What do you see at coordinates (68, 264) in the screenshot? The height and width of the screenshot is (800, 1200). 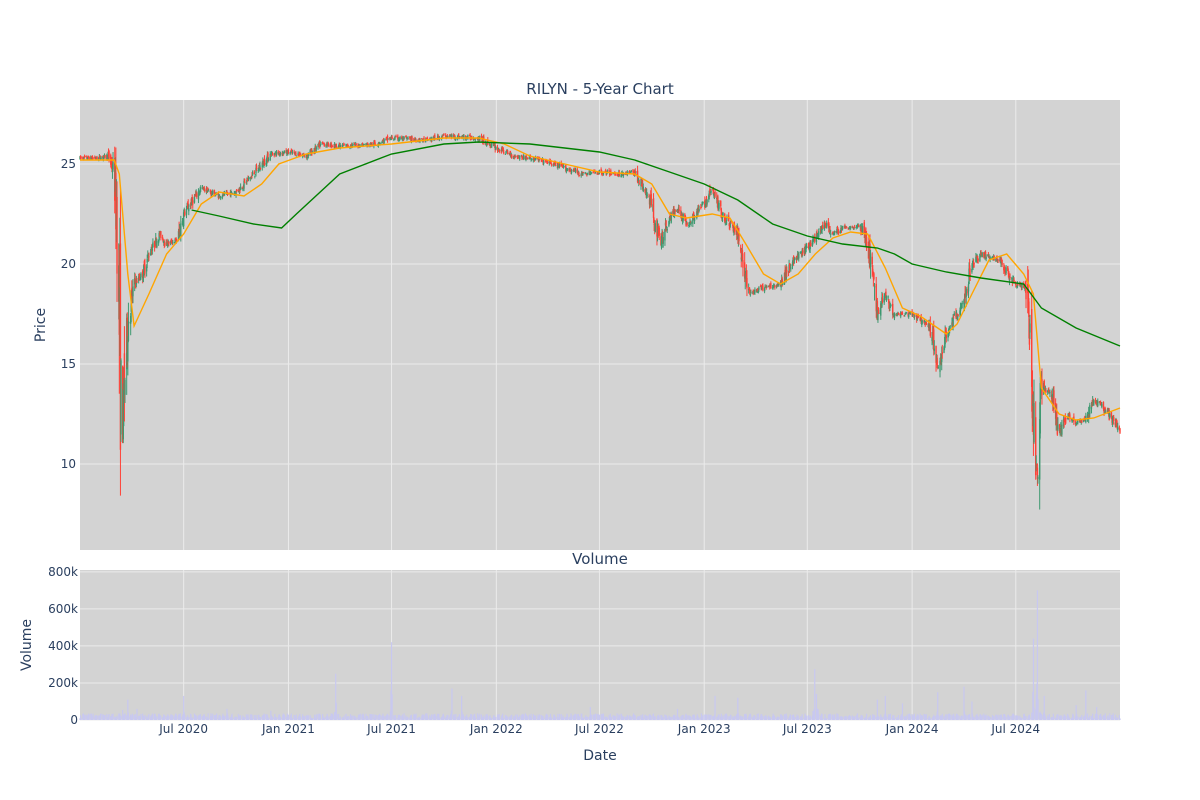 I see `price-y-tick: 20` at bounding box center [68, 264].